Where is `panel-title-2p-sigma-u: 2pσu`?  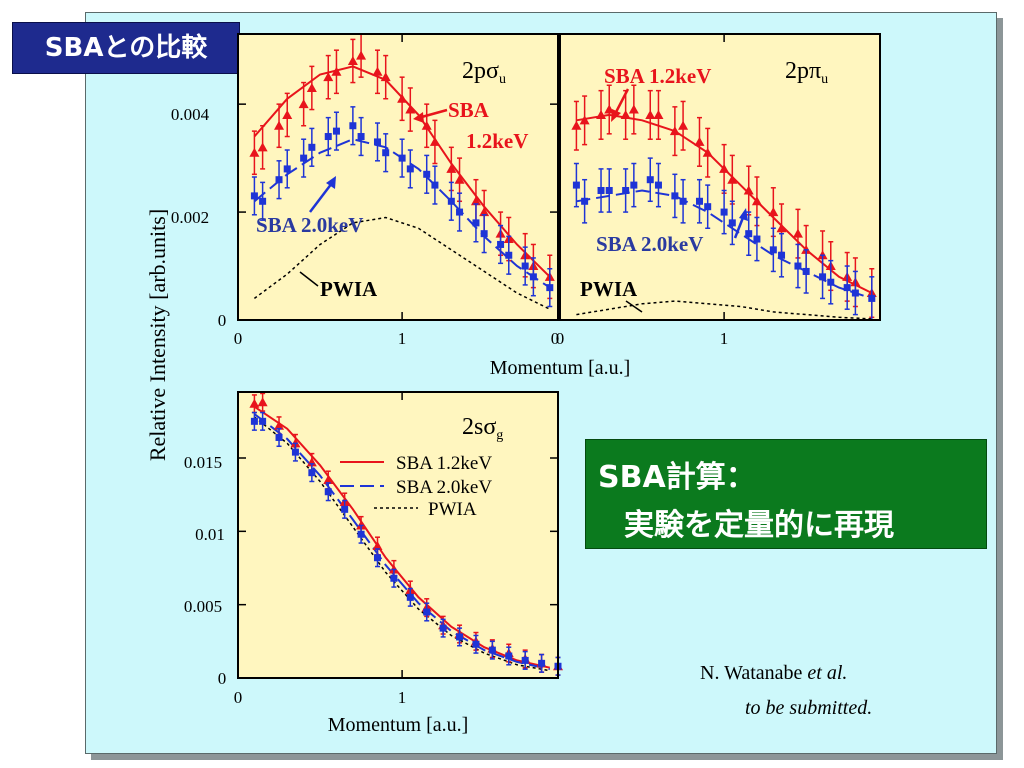
panel-title-2p-sigma-u: 2pσu is located at coordinates (484, 72).